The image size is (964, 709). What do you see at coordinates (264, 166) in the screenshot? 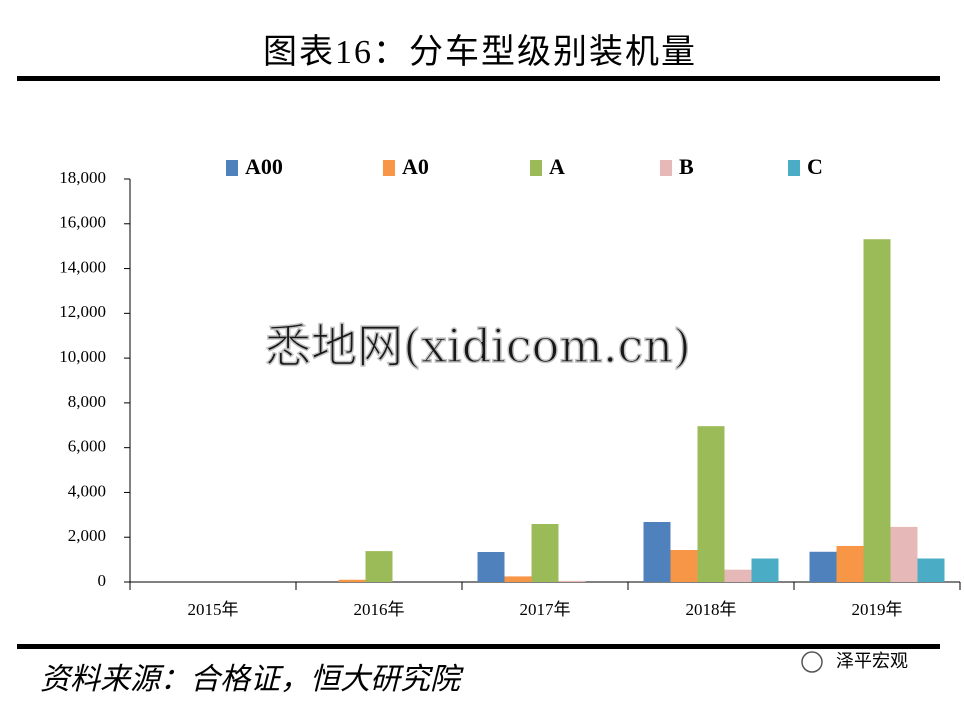
I see `legend-label: A00` at bounding box center [264, 166].